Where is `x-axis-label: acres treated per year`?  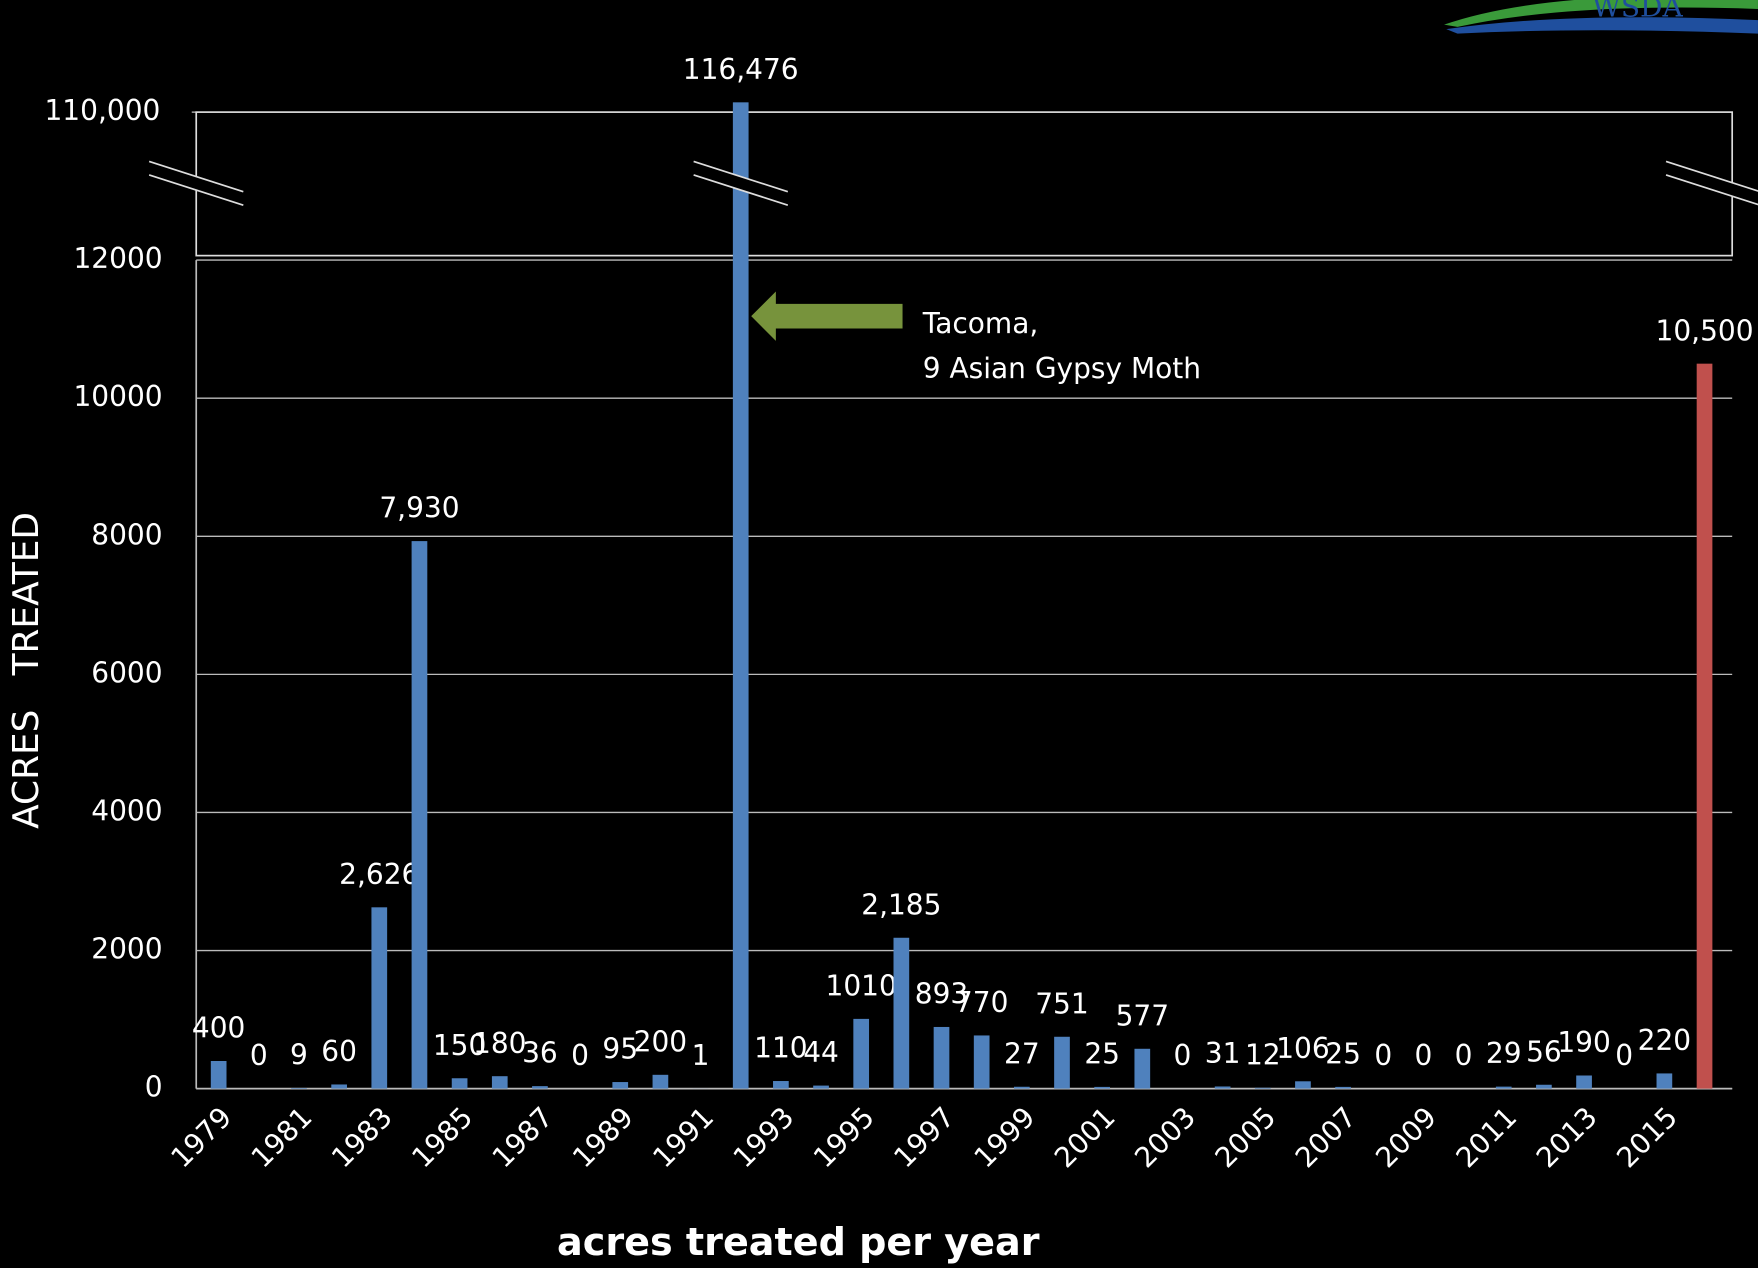 x-axis-label: acres treated per year is located at coordinates (798, 1242).